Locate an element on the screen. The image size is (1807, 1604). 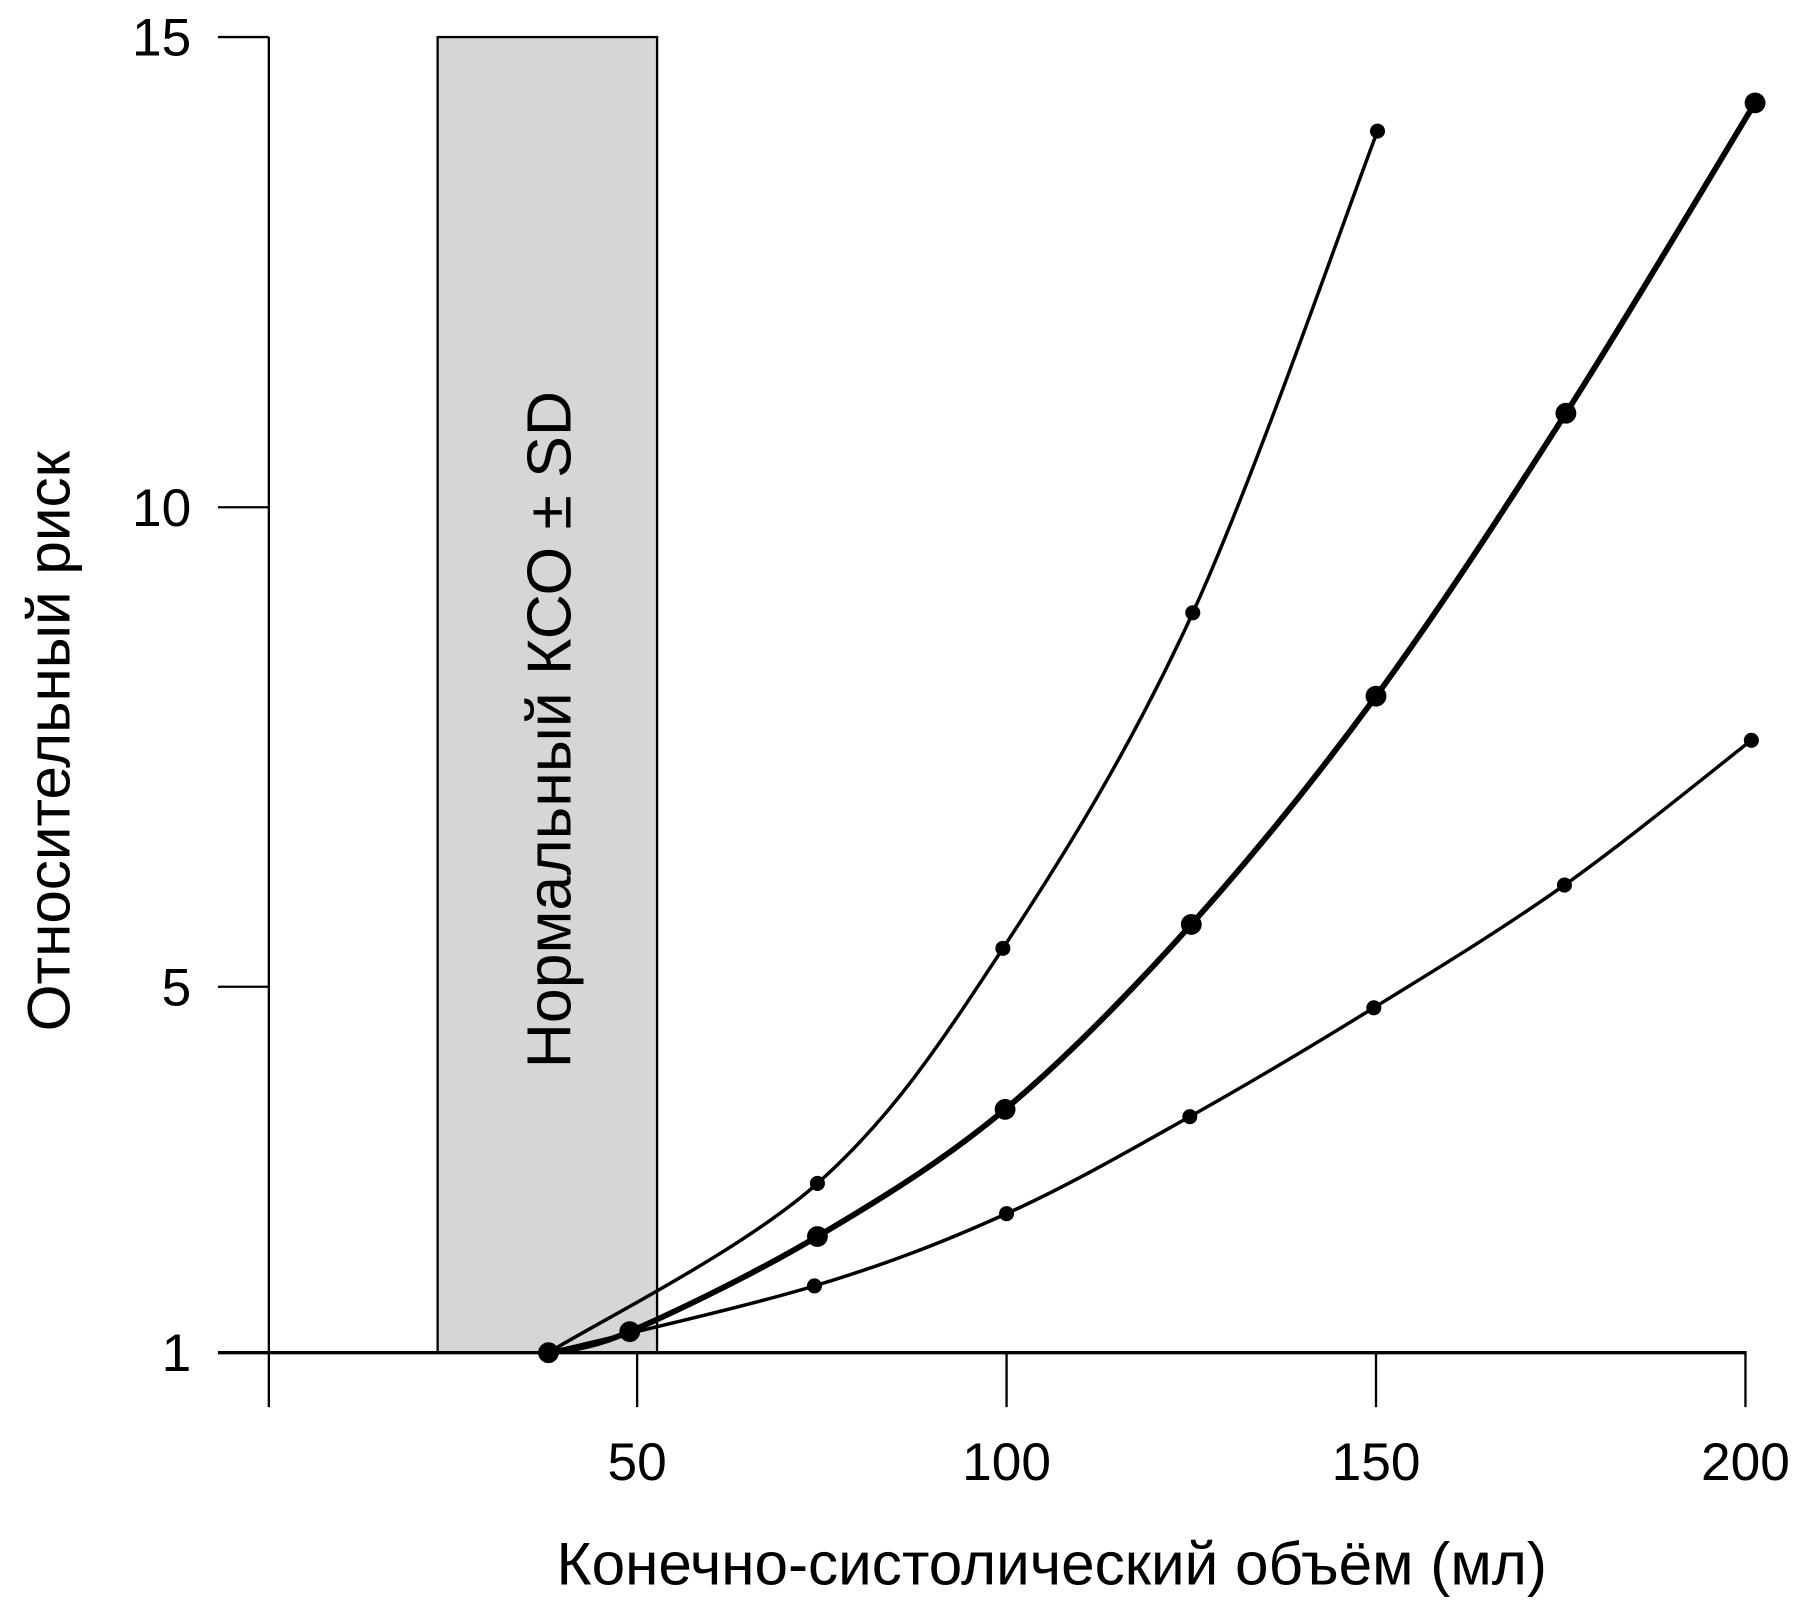
y-tick-label: 10 is located at coordinates (161, 508).